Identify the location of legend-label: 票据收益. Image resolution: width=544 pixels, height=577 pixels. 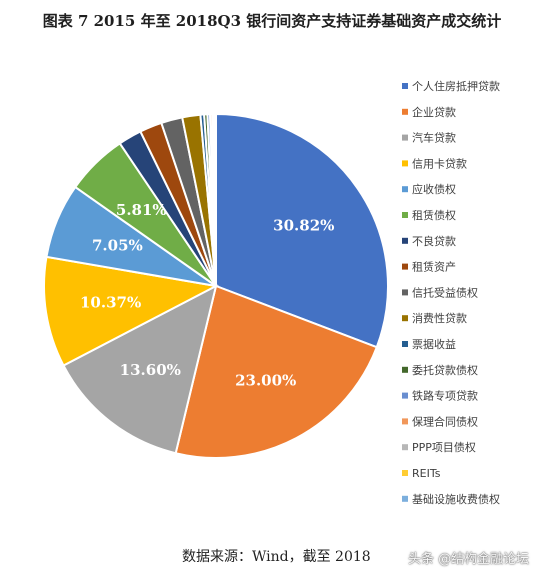
(434, 344).